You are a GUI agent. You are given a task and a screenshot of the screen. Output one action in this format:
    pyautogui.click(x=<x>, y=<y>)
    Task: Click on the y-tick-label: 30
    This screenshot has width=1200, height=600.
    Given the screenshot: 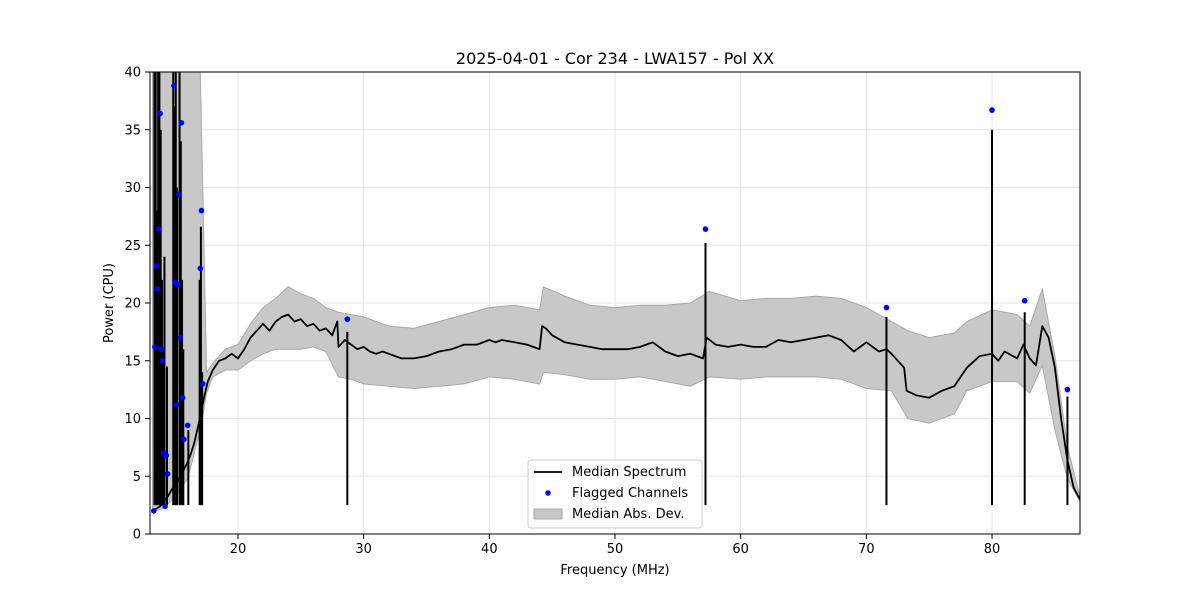 What is the action you would take?
    pyautogui.click(x=132, y=188)
    